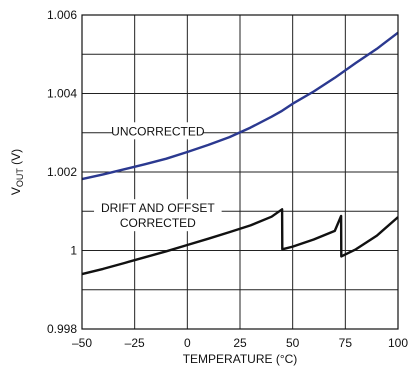 This screenshot has height=379, width=410. I want to click on x-axis-label: TEMPERATURE (°C), so click(240, 359).